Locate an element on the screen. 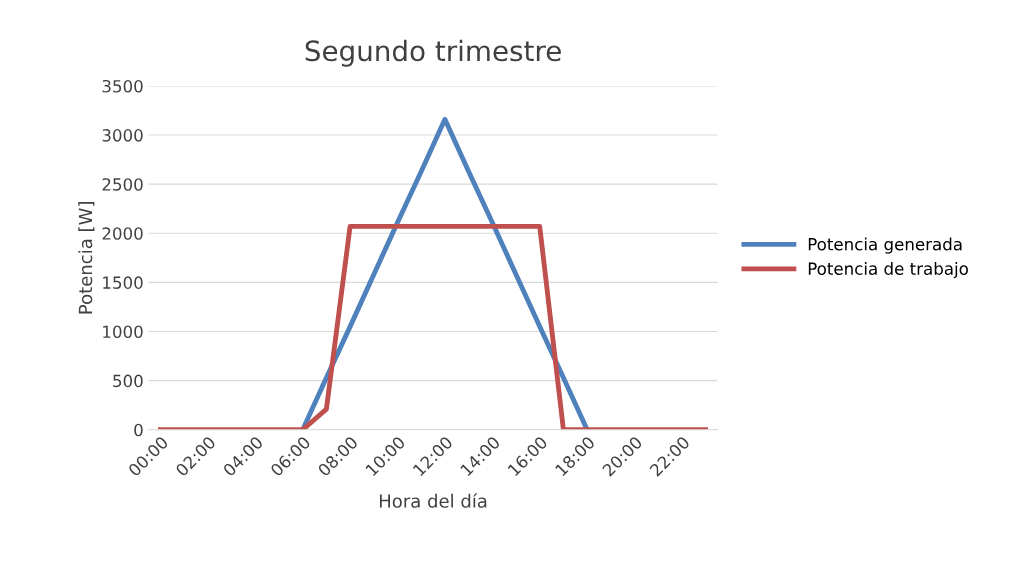  y-tick-label: 1000 is located at coordinates (123, 332).